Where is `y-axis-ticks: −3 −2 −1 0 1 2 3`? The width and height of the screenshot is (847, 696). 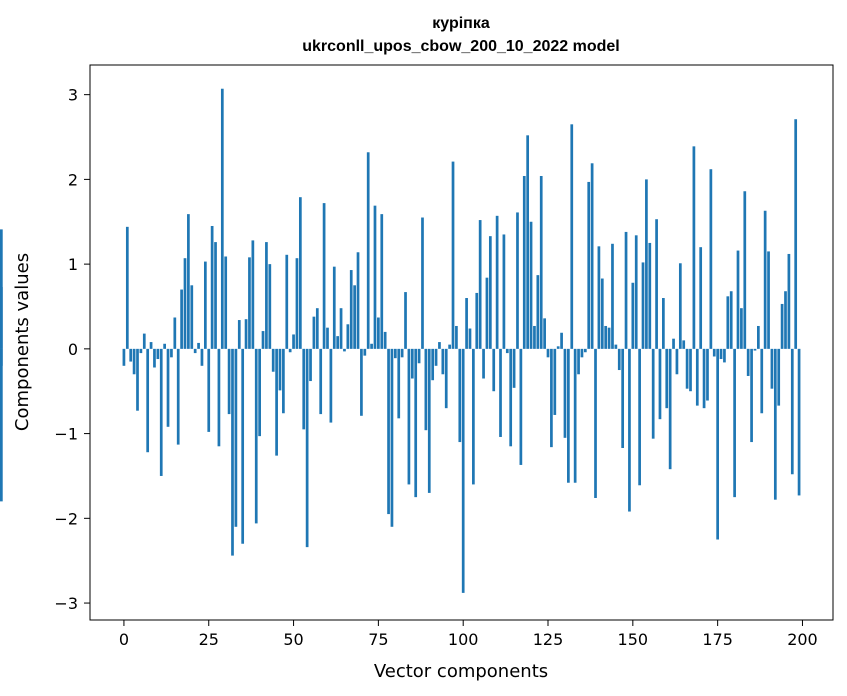 y-axis-ticks: −3 −2 −1 0 1 2 3 is located at coordinates (72, 349).